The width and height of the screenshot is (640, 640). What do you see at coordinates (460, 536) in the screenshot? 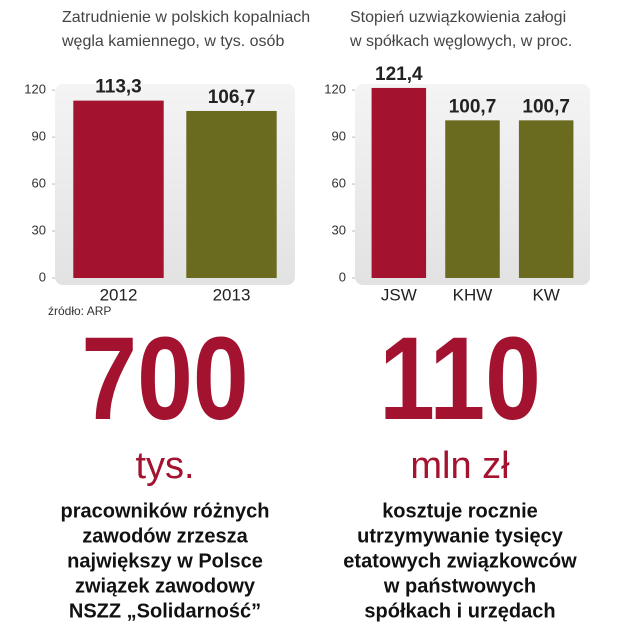
I see `description-line: utrzymywanie tysięcy` at bounding box center [460, 536].